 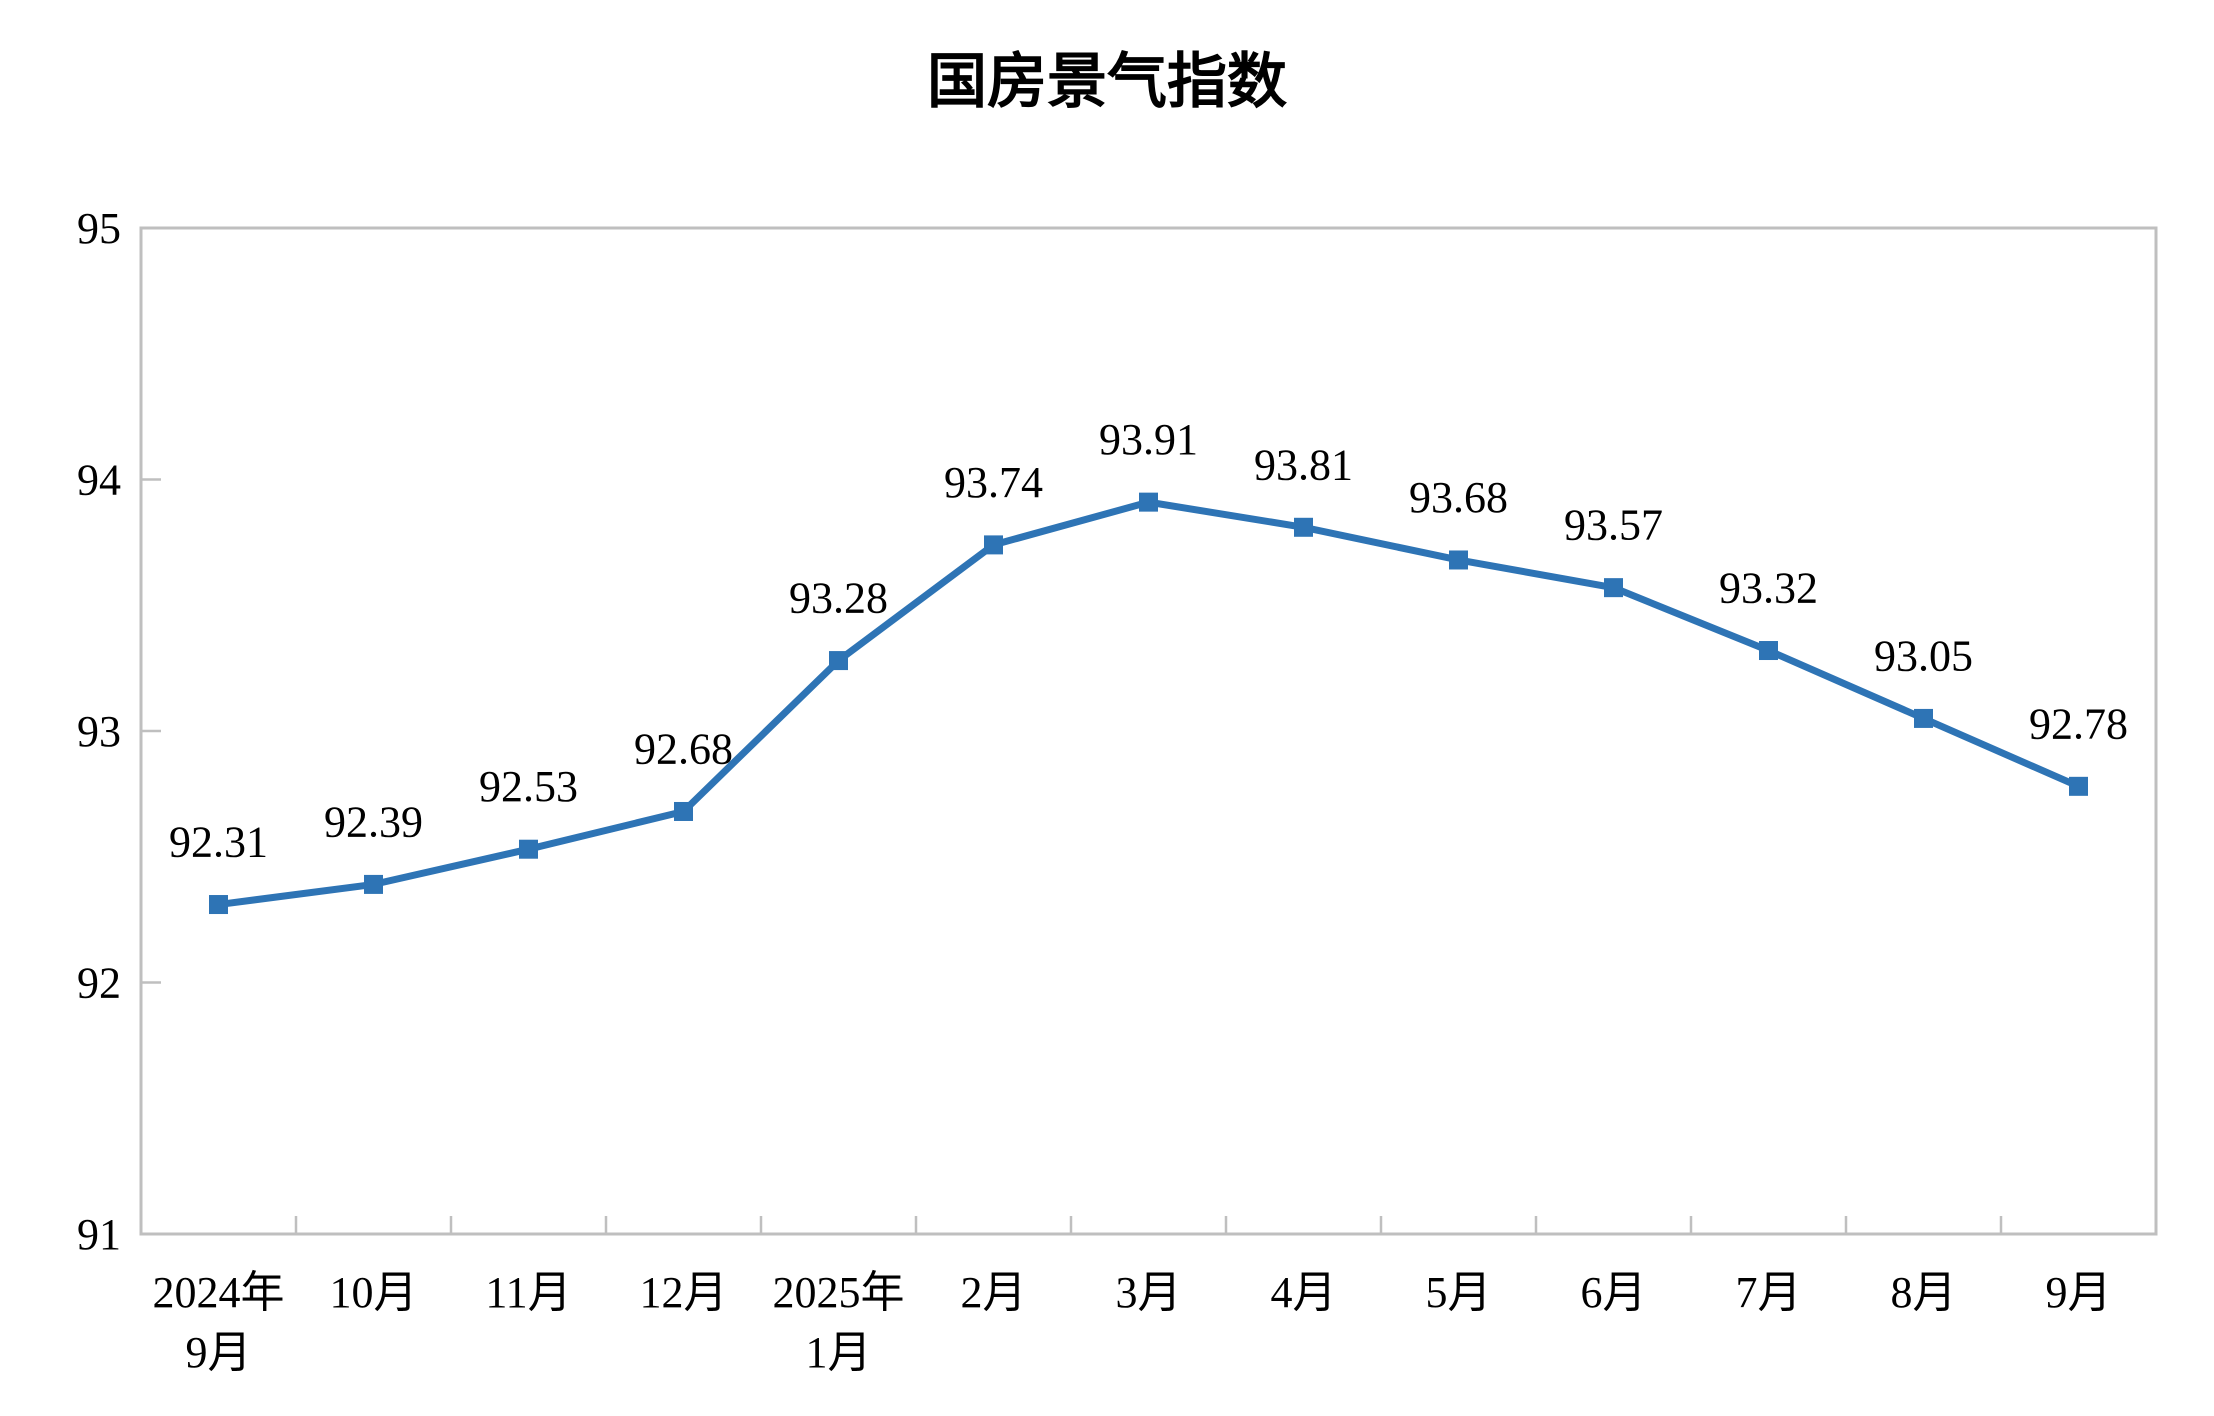 What do you see at coordinates (1458, 497) in the screenshot?
I see `data-point-label: 93.68` at bounding box center [1458, 497].